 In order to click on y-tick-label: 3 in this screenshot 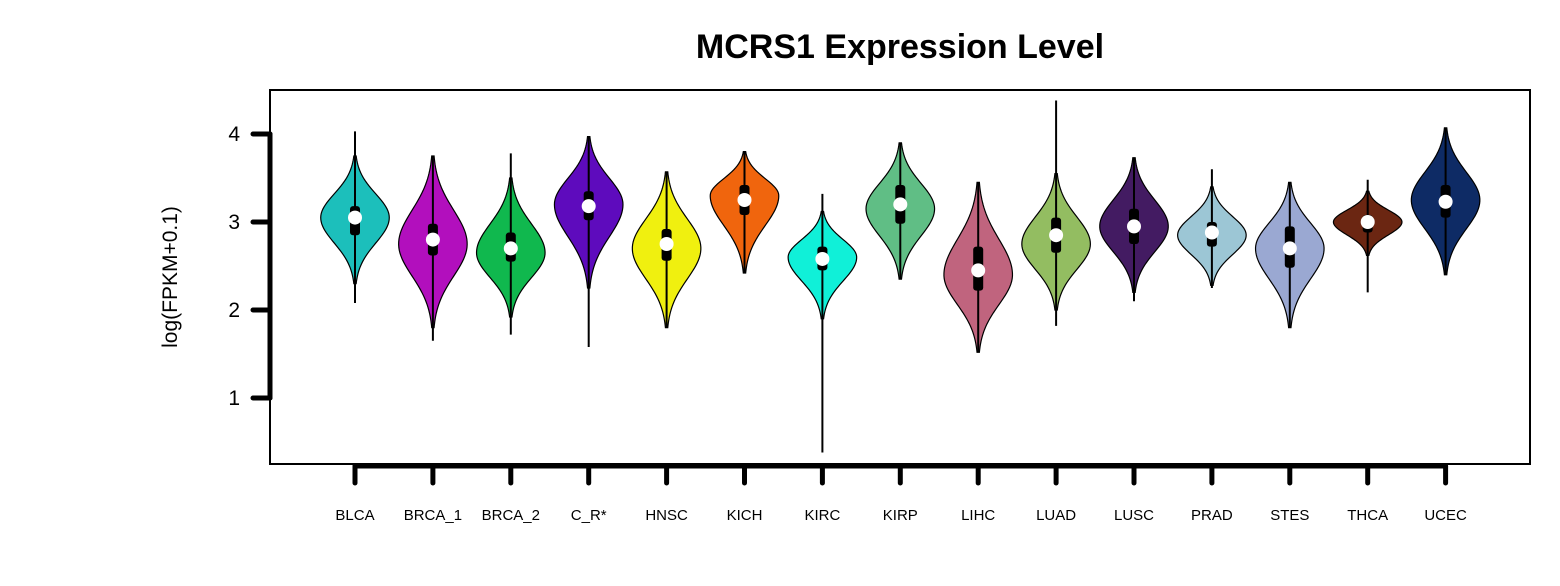, I will do `click(234, 222)`.